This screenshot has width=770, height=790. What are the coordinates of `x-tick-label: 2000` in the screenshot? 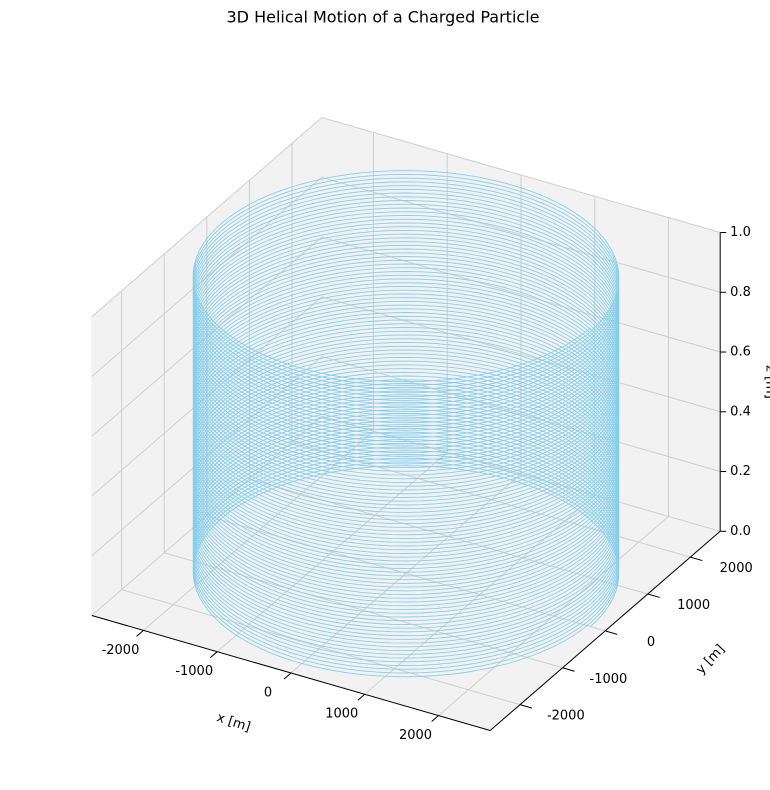 It's located at (415, 735).